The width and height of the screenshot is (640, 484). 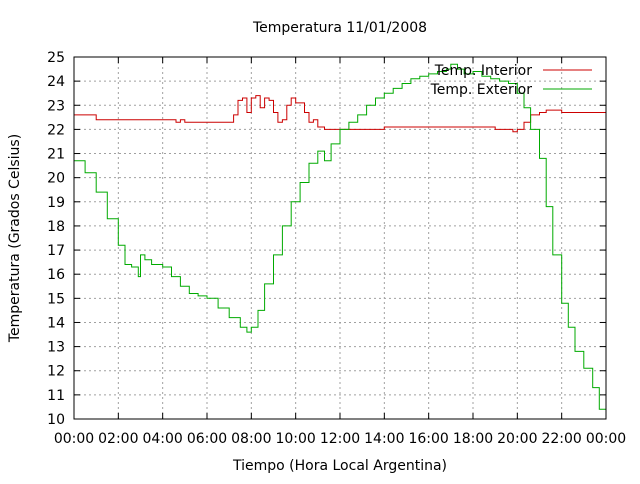 What do you see at coordinates (340, 114) in the screenshot?
I see `series-line-interior` at bounding box center [340, 114].